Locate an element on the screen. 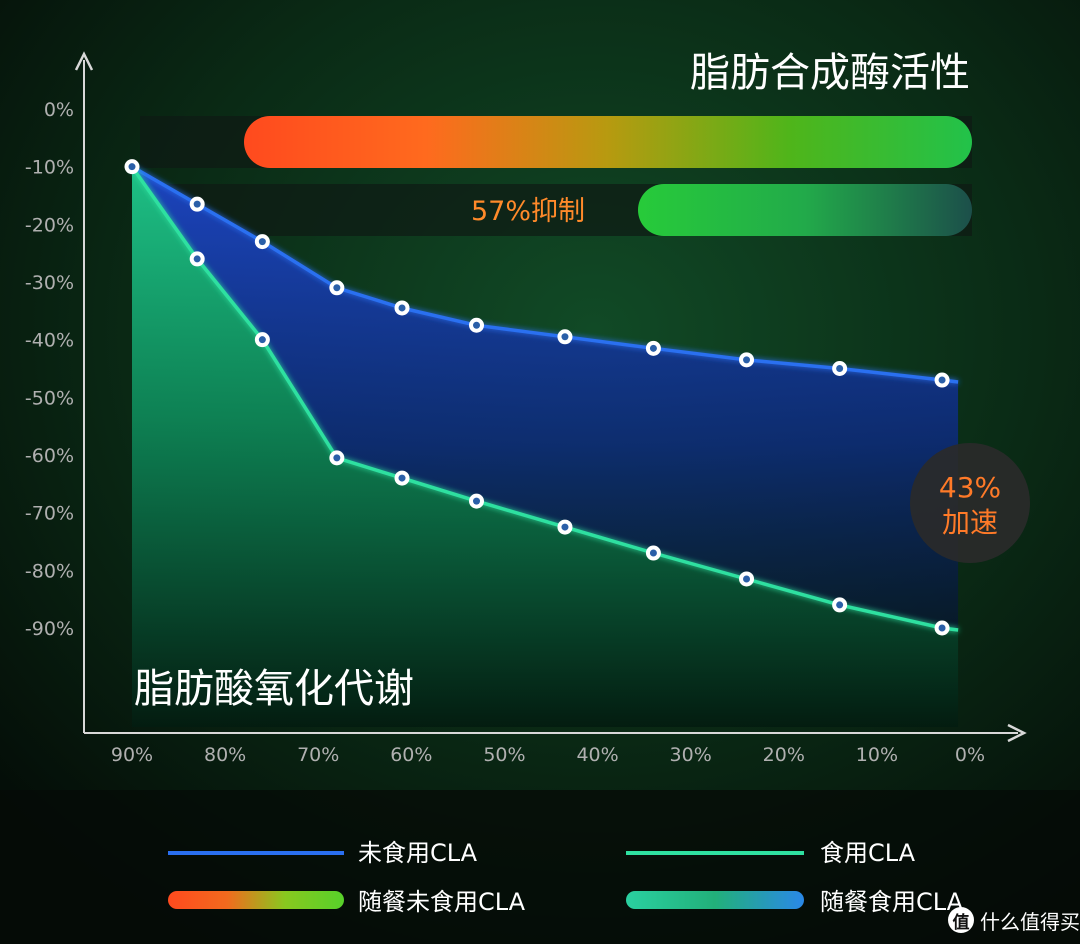 The width and height of the screenshot is (1080, 944). legend-swatch-meal-uncla is located at coordinates (256, 900).